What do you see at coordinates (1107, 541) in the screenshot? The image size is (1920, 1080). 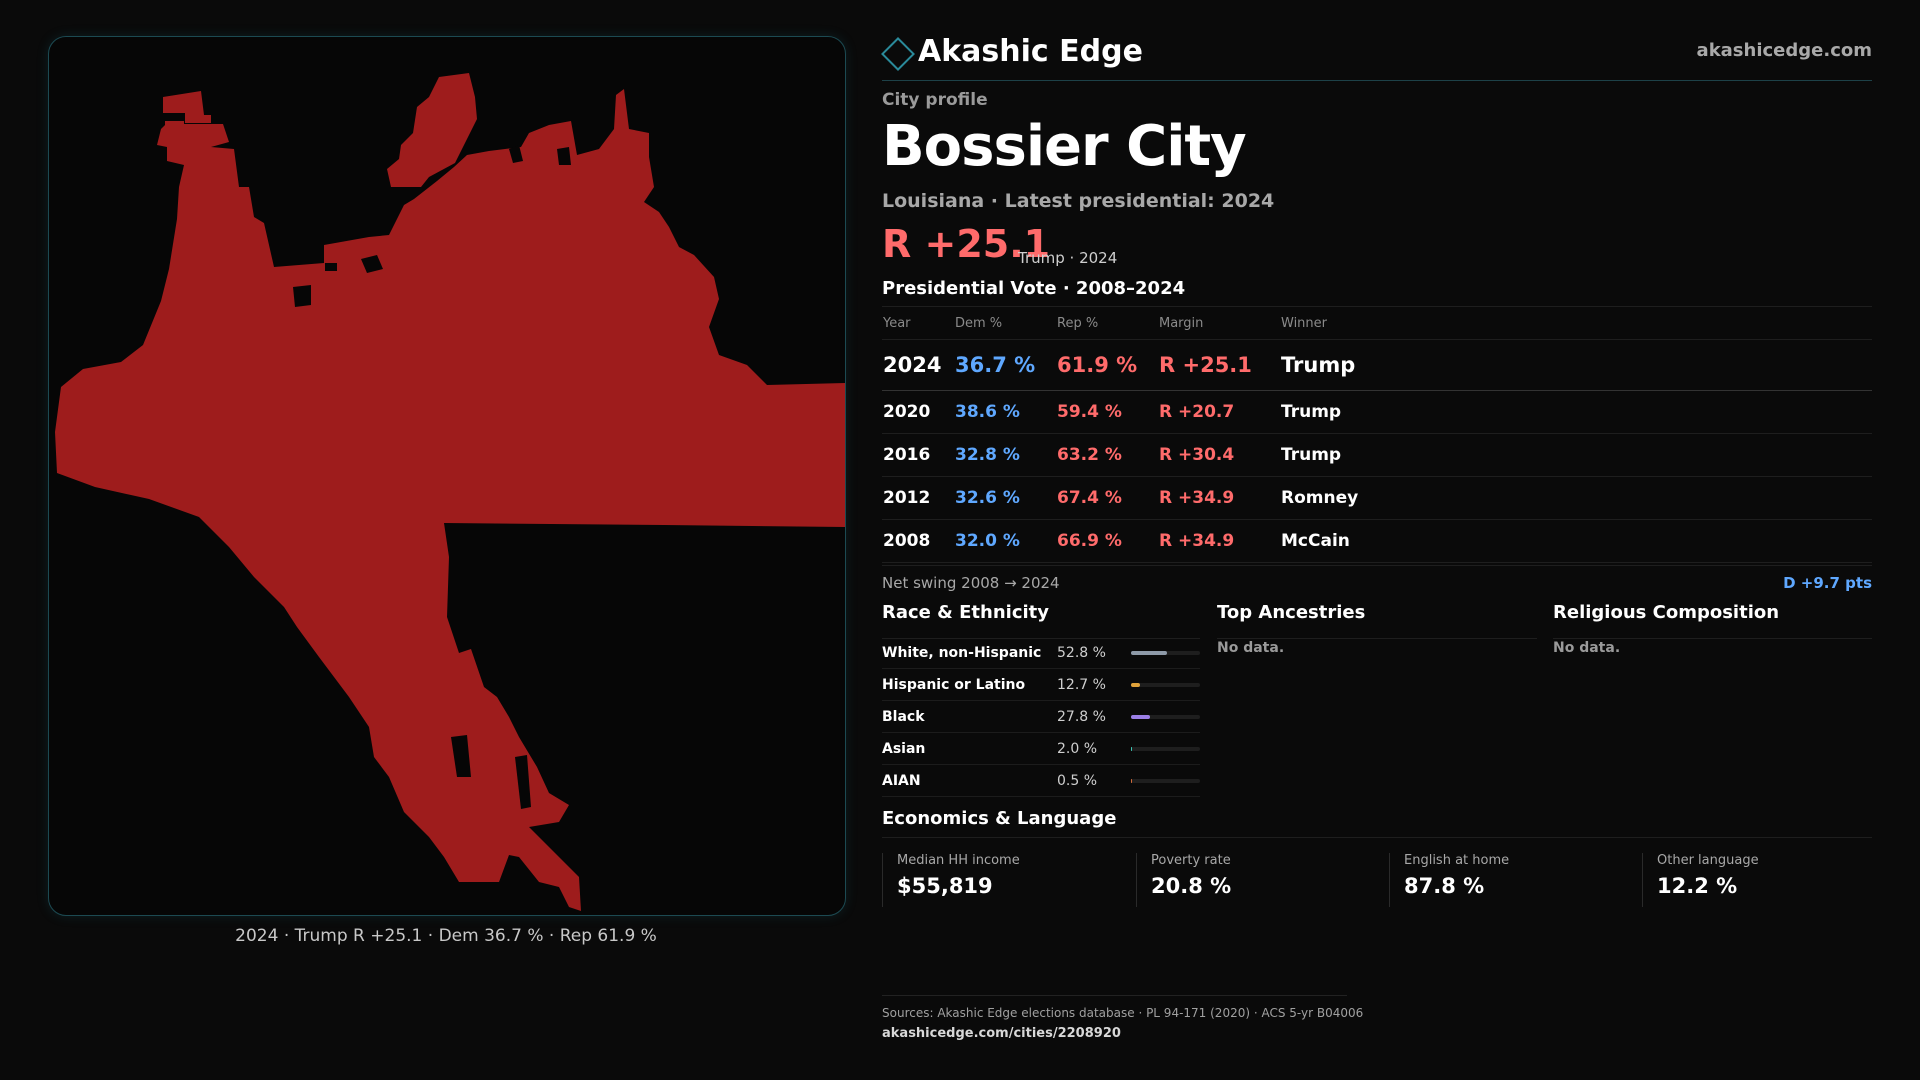 I see `cell-rep: 66.9 %` at bounding box center [1107, 541].